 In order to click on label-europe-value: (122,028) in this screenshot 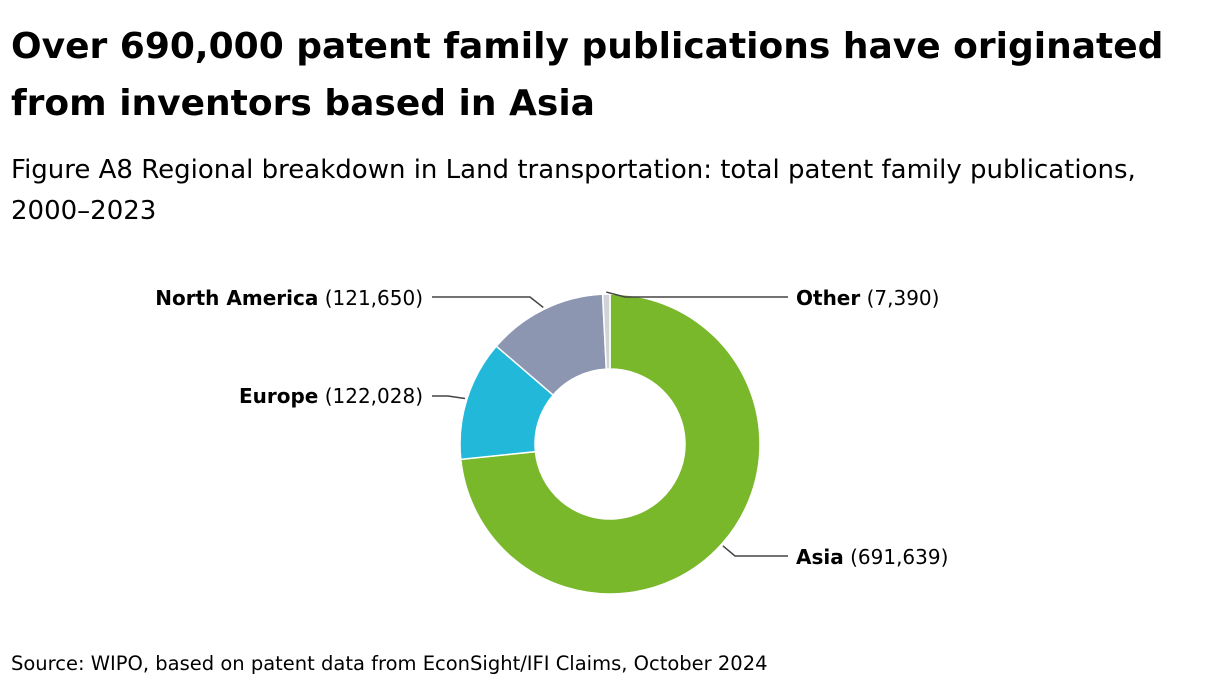, I will do `click(374, 396)`.